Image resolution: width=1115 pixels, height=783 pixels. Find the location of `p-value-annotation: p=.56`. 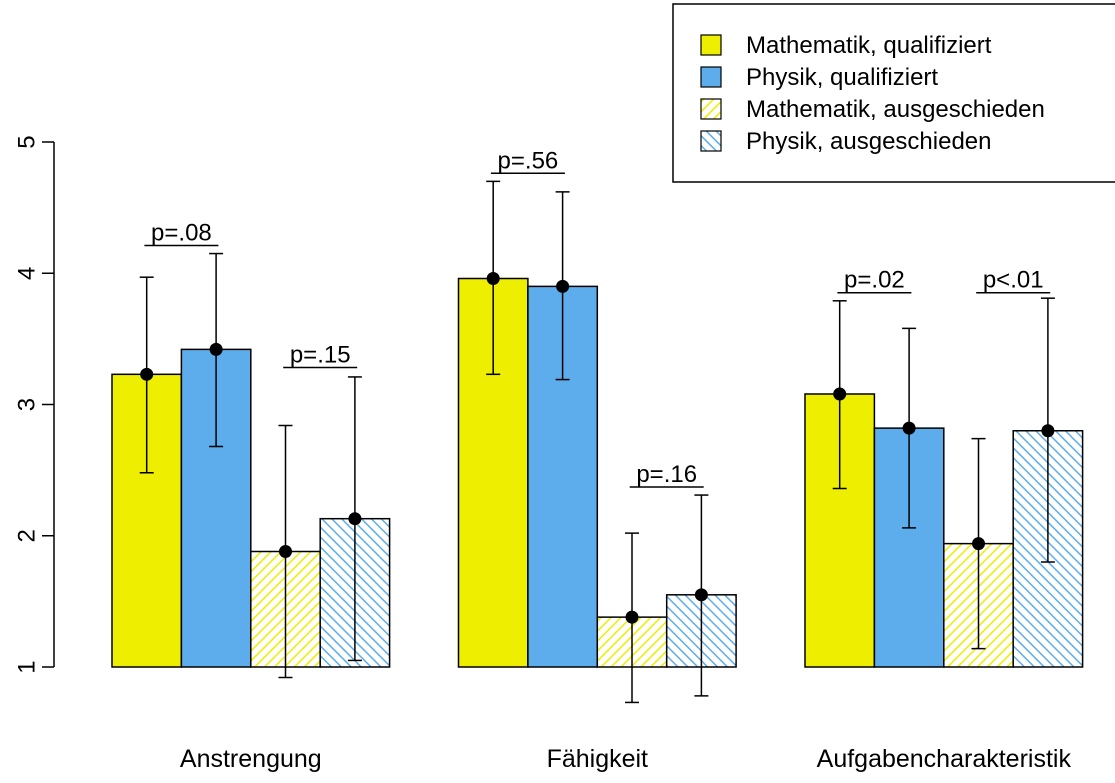

p-value-annotation: p=.56 is located at coordinates (528, 160).